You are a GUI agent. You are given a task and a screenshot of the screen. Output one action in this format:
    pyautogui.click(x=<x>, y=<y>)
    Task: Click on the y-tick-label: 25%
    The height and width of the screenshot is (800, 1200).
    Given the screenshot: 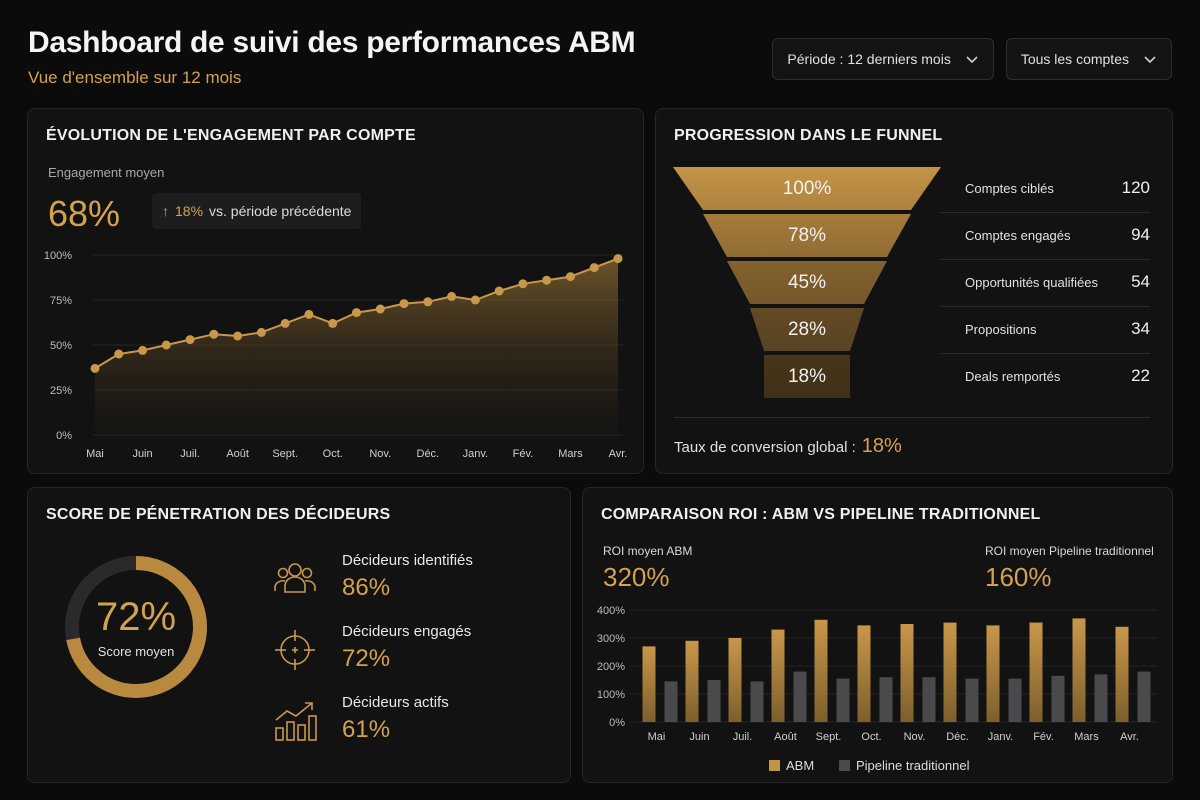 What is the action you would take?
    pyautogui.click(x=61, y=391)
    